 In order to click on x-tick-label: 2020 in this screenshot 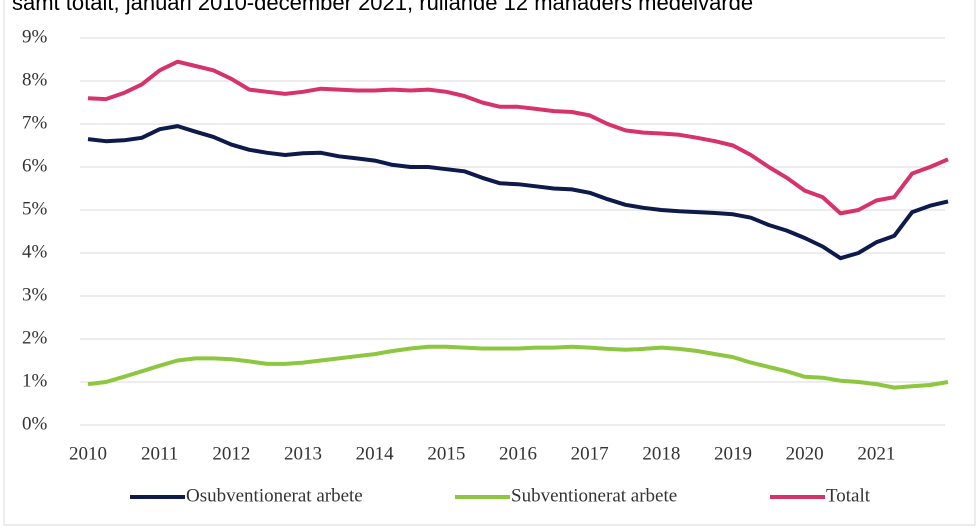, I will do `click(805, 453)`.